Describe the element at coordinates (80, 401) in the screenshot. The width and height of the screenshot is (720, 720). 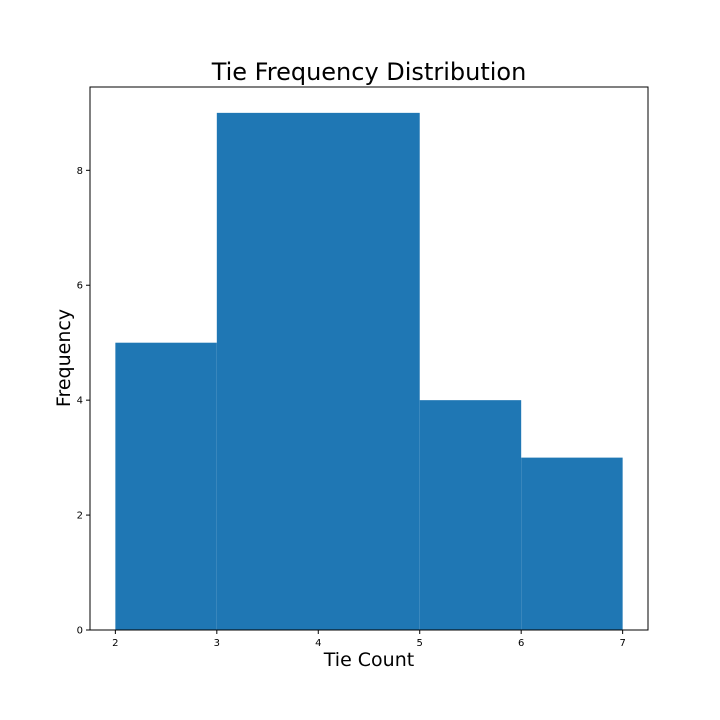
I see `y-tick-label: 4` at that location.